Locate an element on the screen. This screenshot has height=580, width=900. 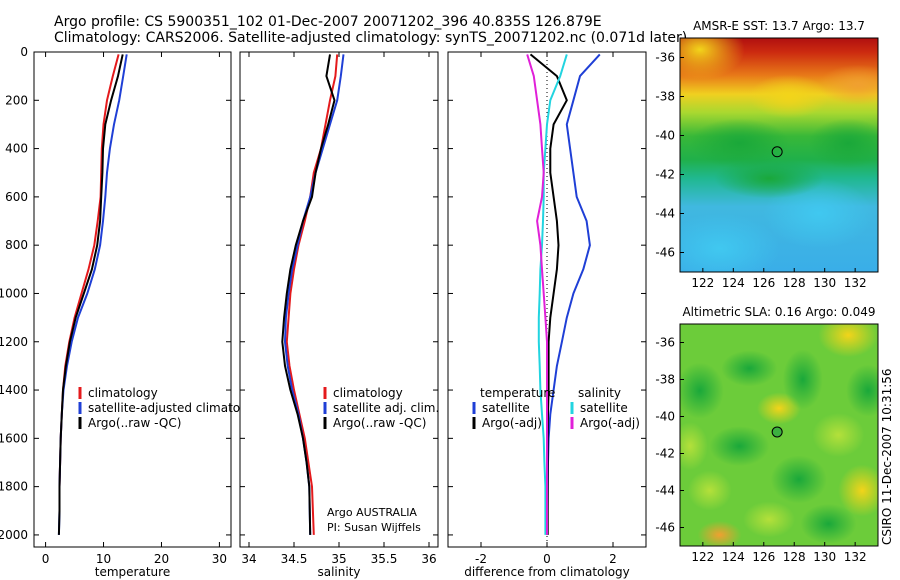
x-tick-label: 36 is located at coordinates (428, 559).